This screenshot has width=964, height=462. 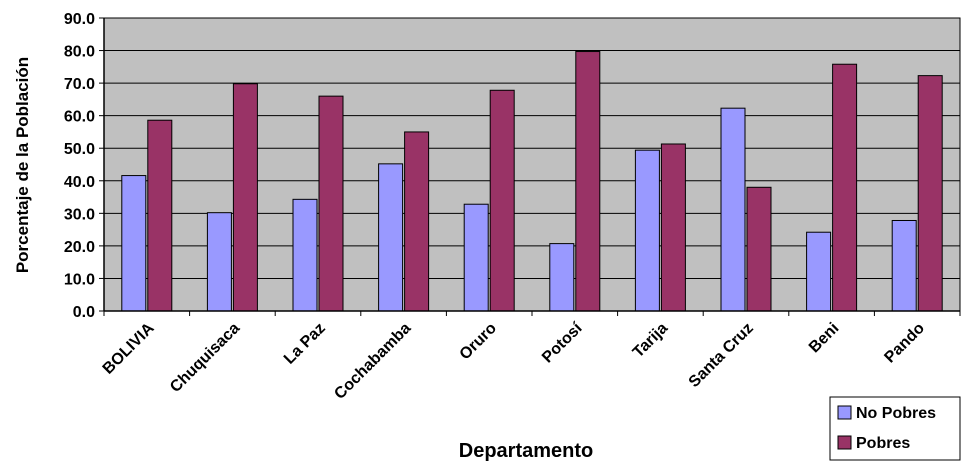 I want to click on y-tick-label: 20.0, so click(x=79, y=247).